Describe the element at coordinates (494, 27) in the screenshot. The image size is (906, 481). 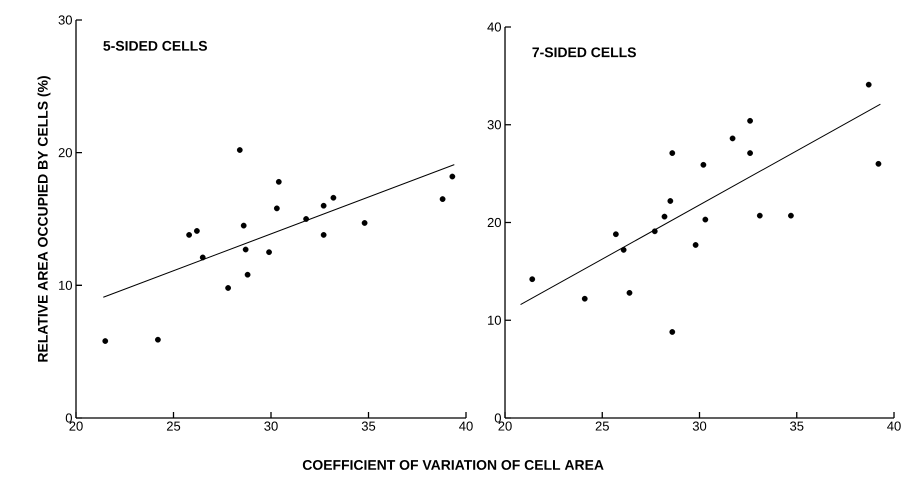
I see `y-tick-label: 40` at that location.